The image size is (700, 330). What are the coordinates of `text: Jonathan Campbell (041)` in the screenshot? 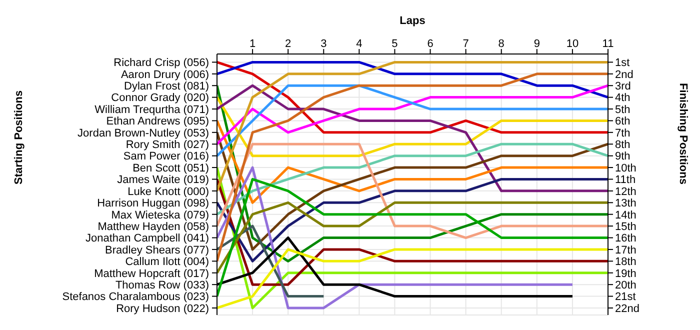 It's located at (147, 238).